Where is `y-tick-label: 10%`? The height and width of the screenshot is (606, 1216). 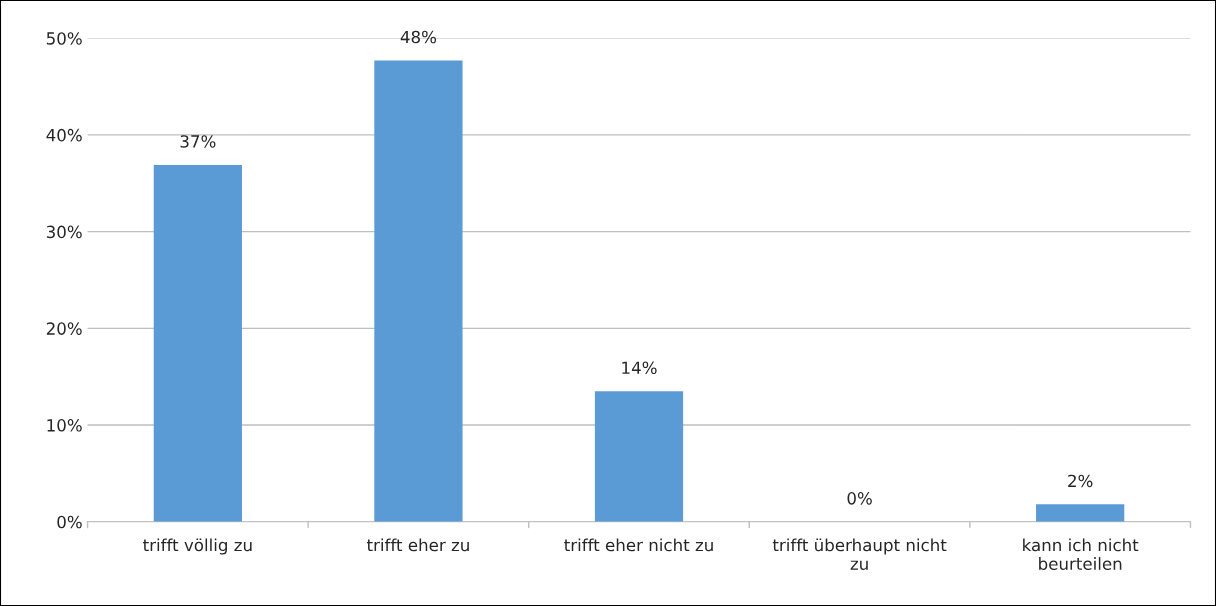
y-tick-label: 10% is located at coordinates (64, 425).